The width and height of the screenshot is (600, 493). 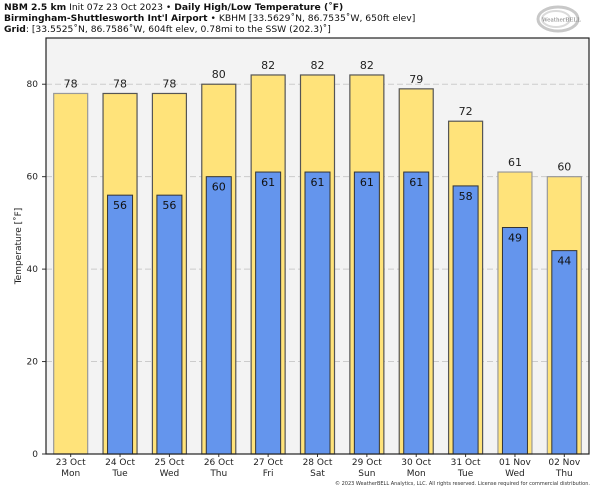 I want to click on grid-label: Grid, so click(x=15, y=29).